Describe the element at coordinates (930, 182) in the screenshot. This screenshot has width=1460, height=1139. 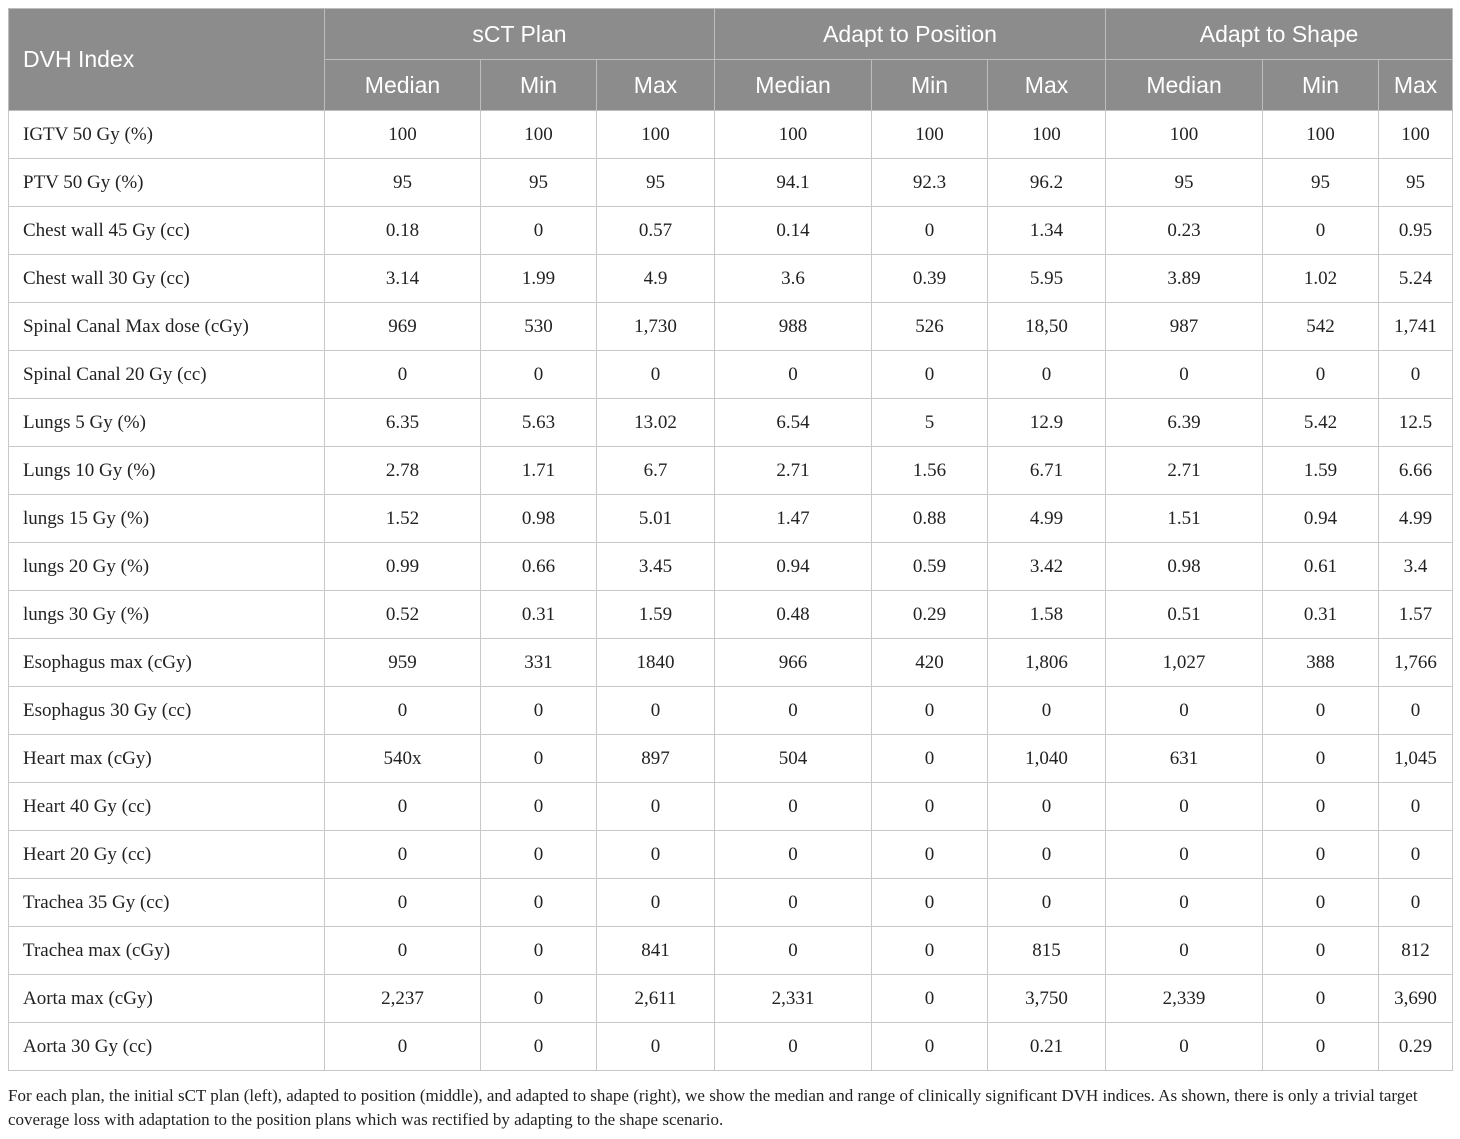
I see `table-cell: 92.3` at that location.